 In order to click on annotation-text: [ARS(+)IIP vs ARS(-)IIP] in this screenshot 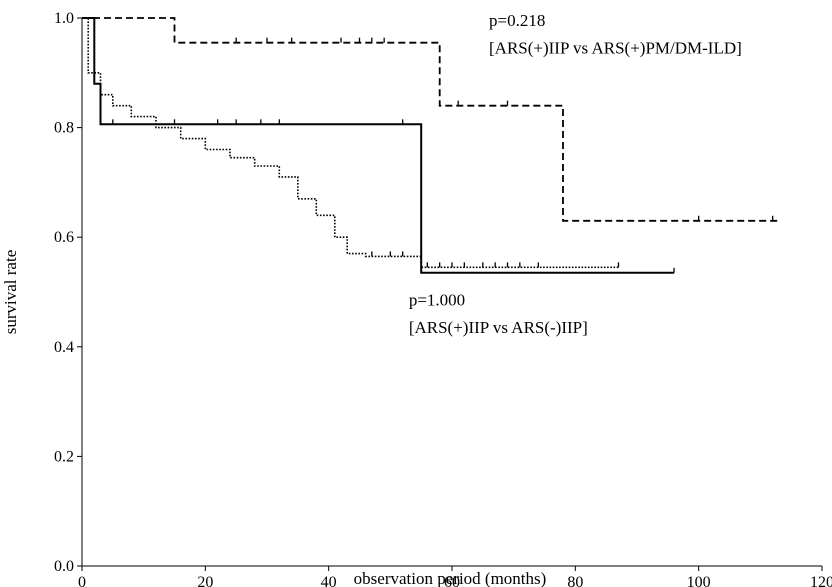, I will do `click(498, 327)`.